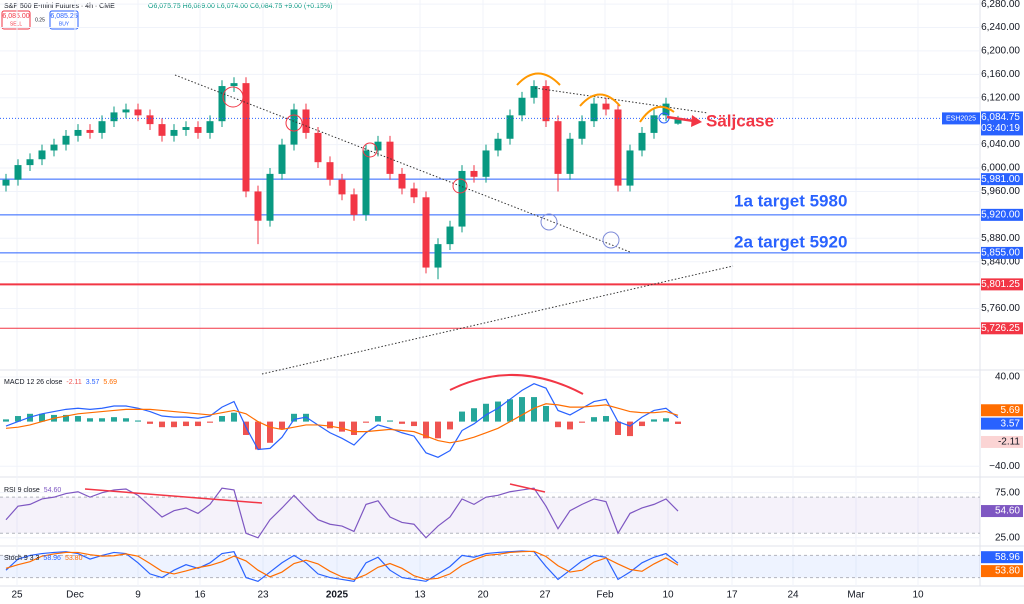  Describe the element at coordinates (1011, 423) in the screenshot. I see `last-value-box-label: 3.57` at that location.